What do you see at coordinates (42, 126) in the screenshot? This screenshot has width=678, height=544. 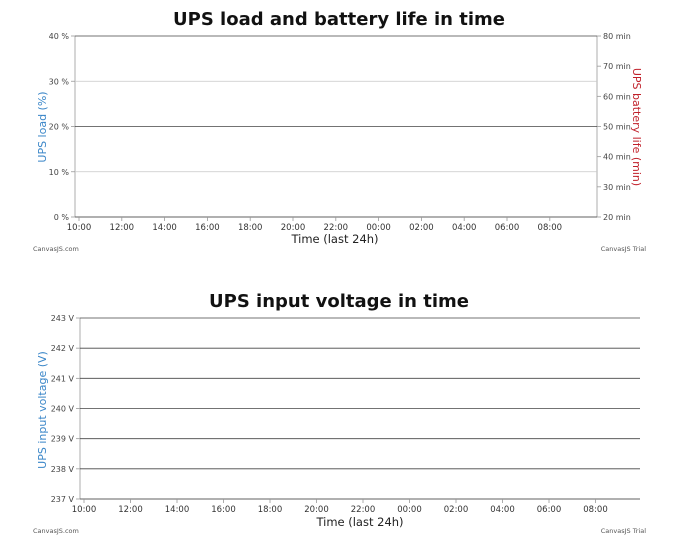 I see `y-axis-label: UPS load (%)` at bounding box center [42, 126].